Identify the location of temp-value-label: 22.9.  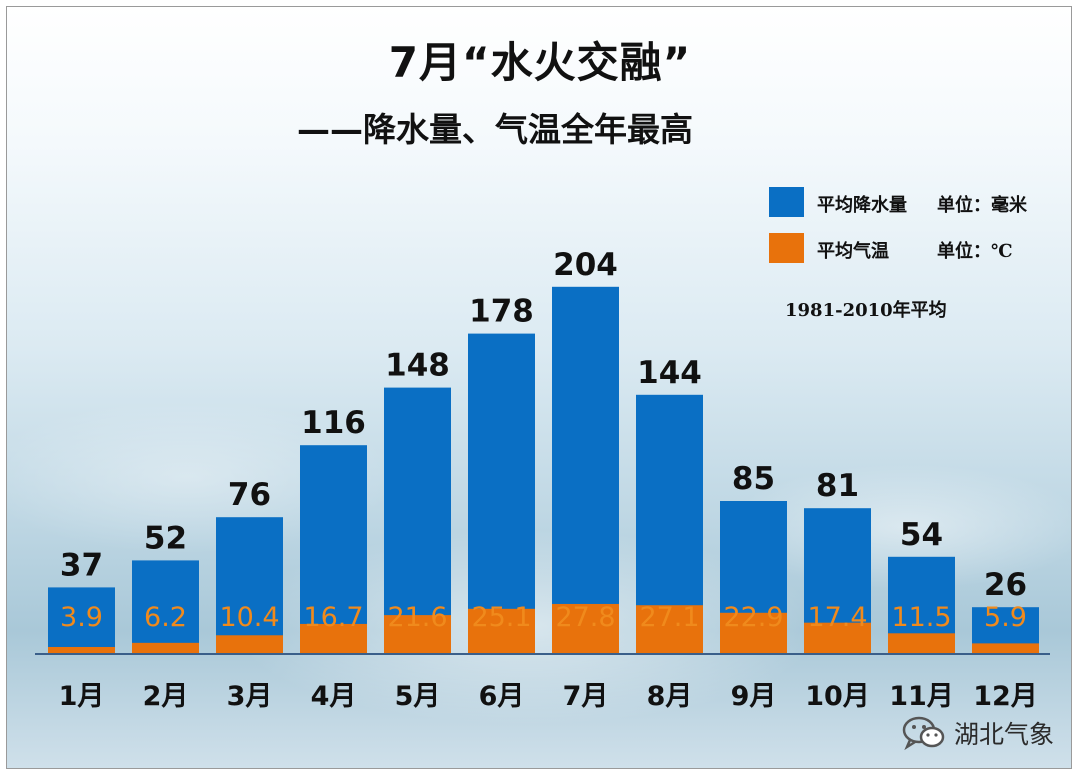
(753, 617).